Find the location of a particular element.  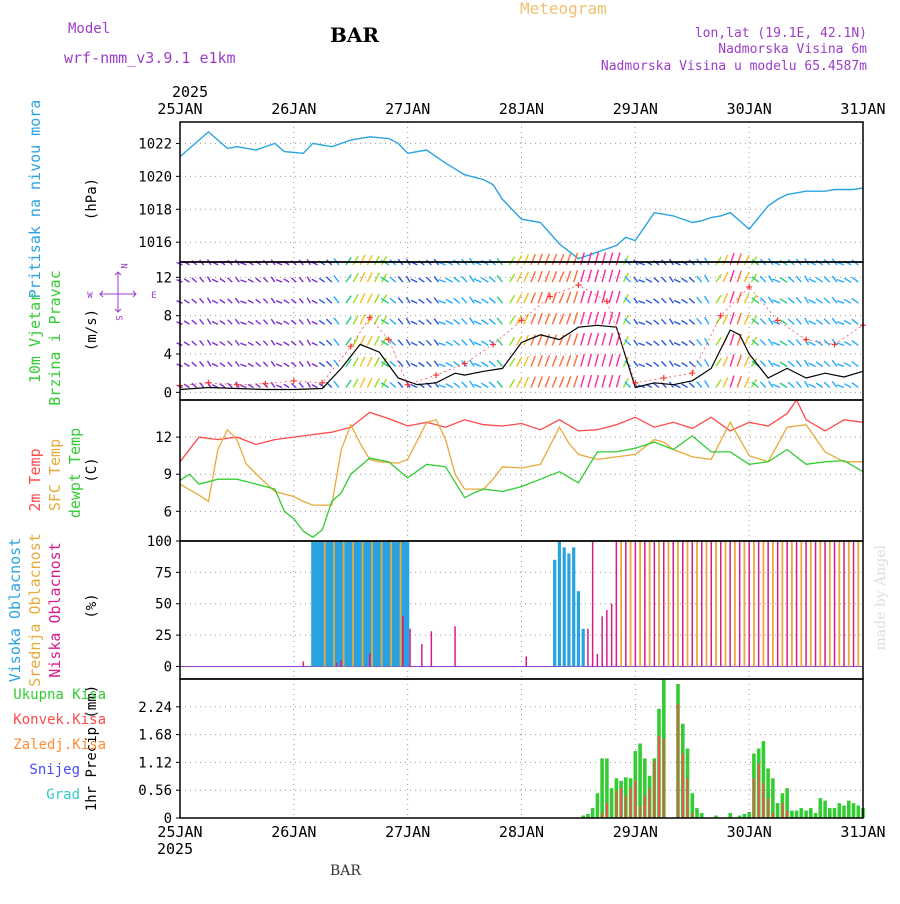

precip-unit: 1hr Precip (mm) is located at coordinates (92, 748).